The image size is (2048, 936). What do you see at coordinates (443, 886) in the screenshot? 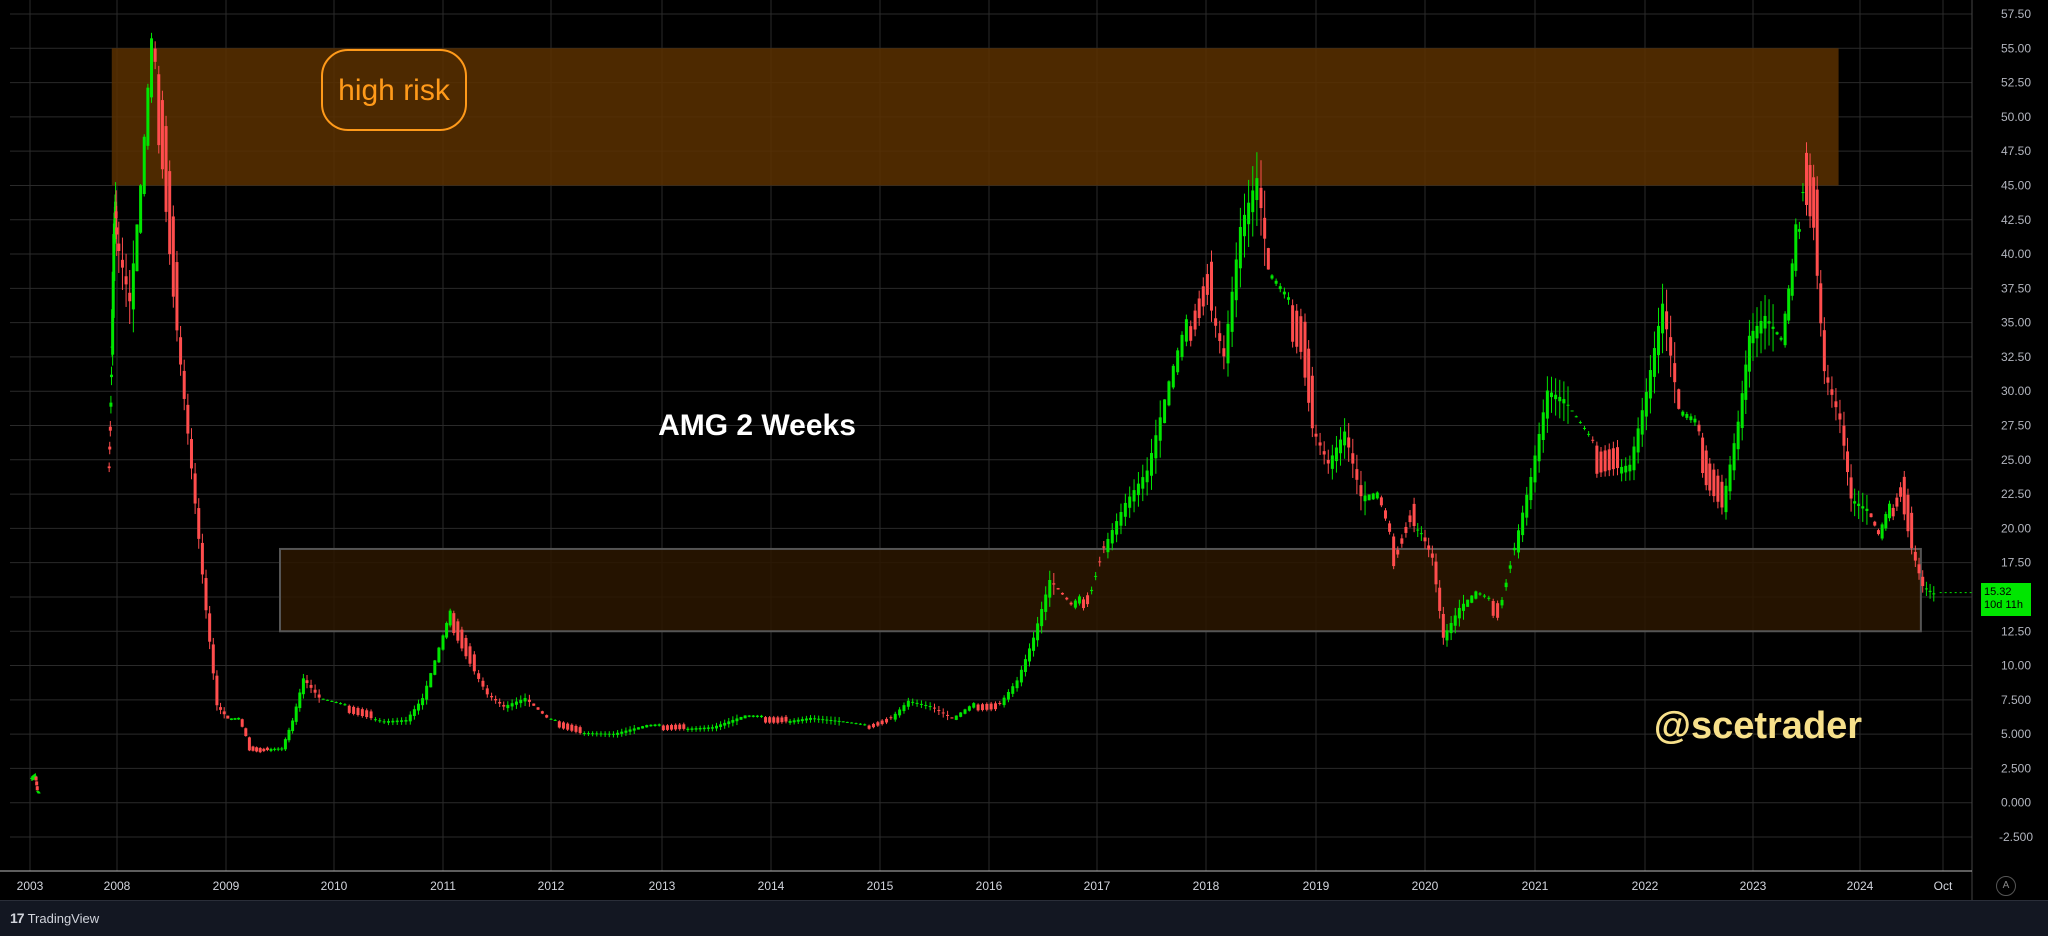
I see `x-tick-label: 2011` at bounding box center [443, 886].